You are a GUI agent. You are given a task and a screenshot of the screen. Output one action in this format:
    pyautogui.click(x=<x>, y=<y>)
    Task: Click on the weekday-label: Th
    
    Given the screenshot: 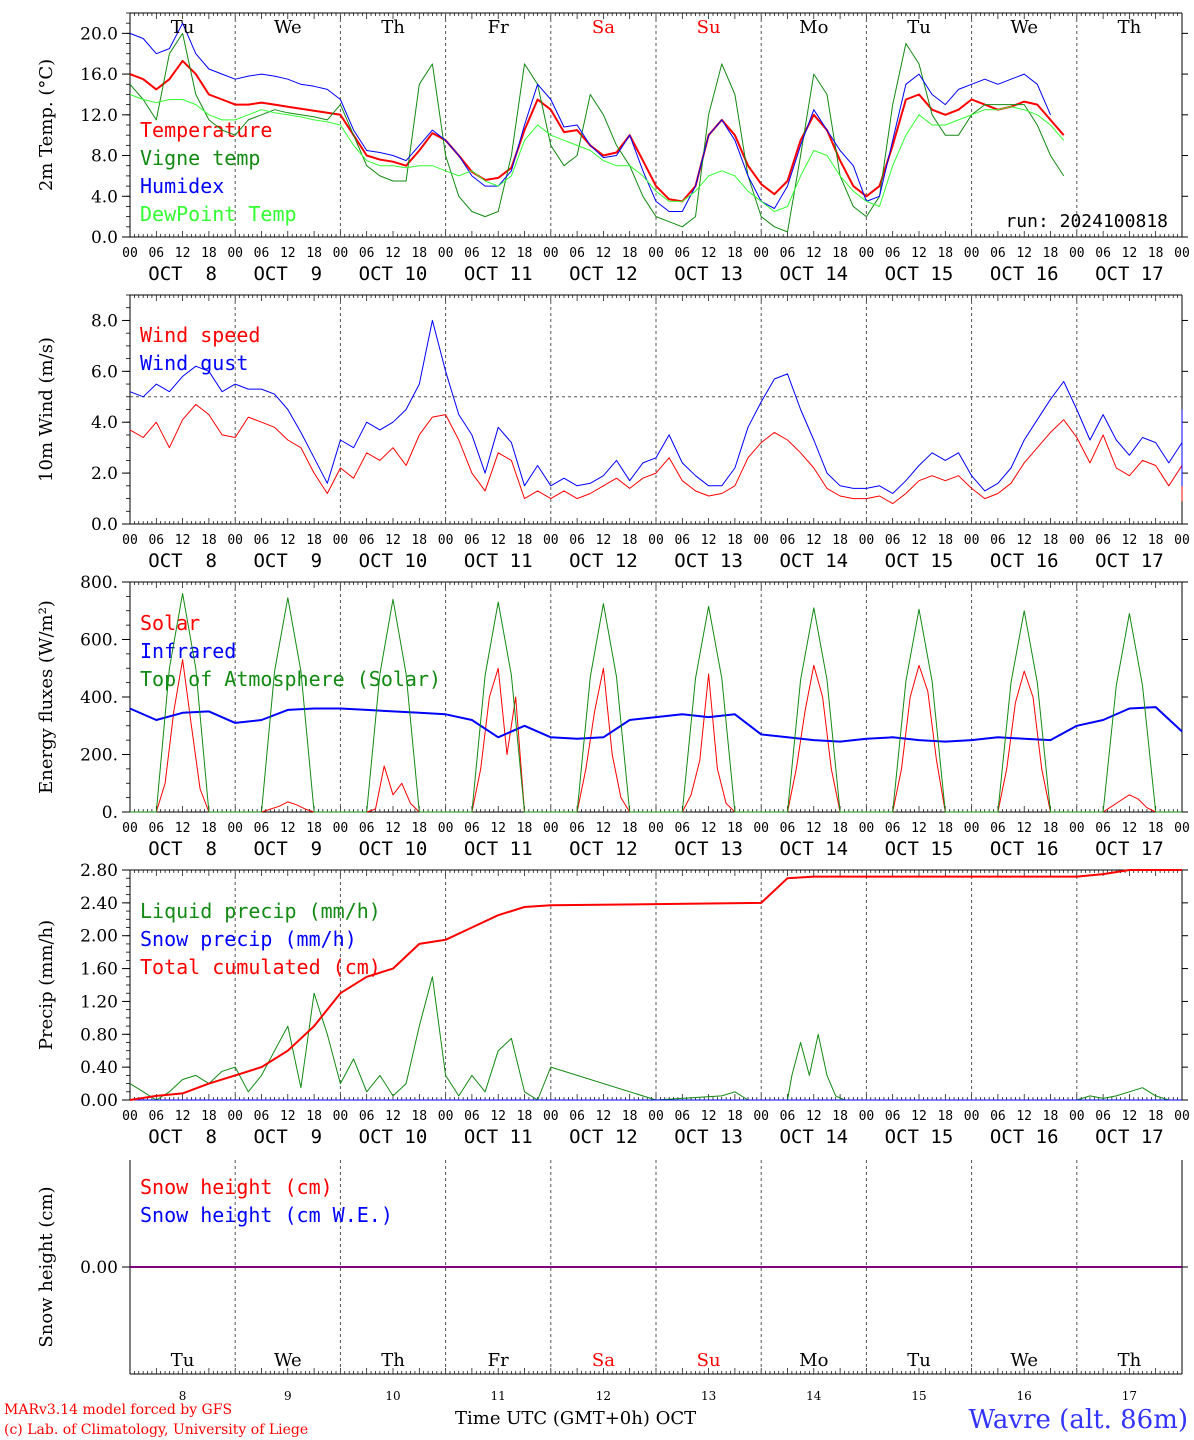 What is the action you would take?
    pyautogui.click(x=393, y=1360)
    